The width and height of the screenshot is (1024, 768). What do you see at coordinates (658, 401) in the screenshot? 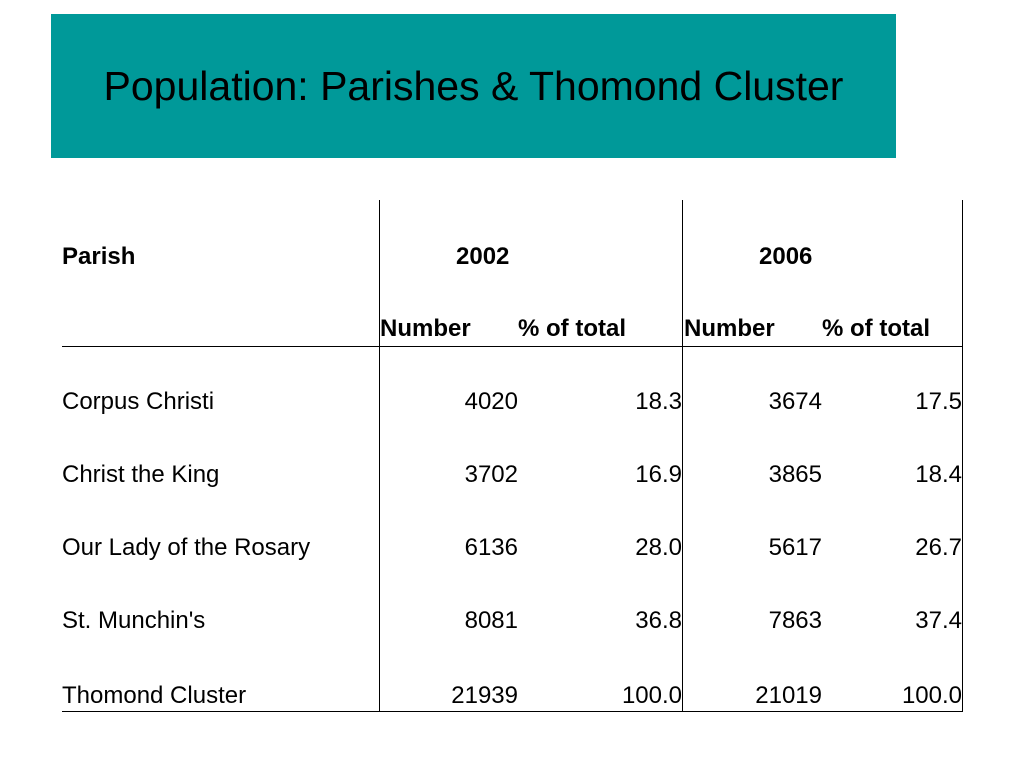
I see `cell-pct-2002: 18.3` at bounding box center [658, 401].